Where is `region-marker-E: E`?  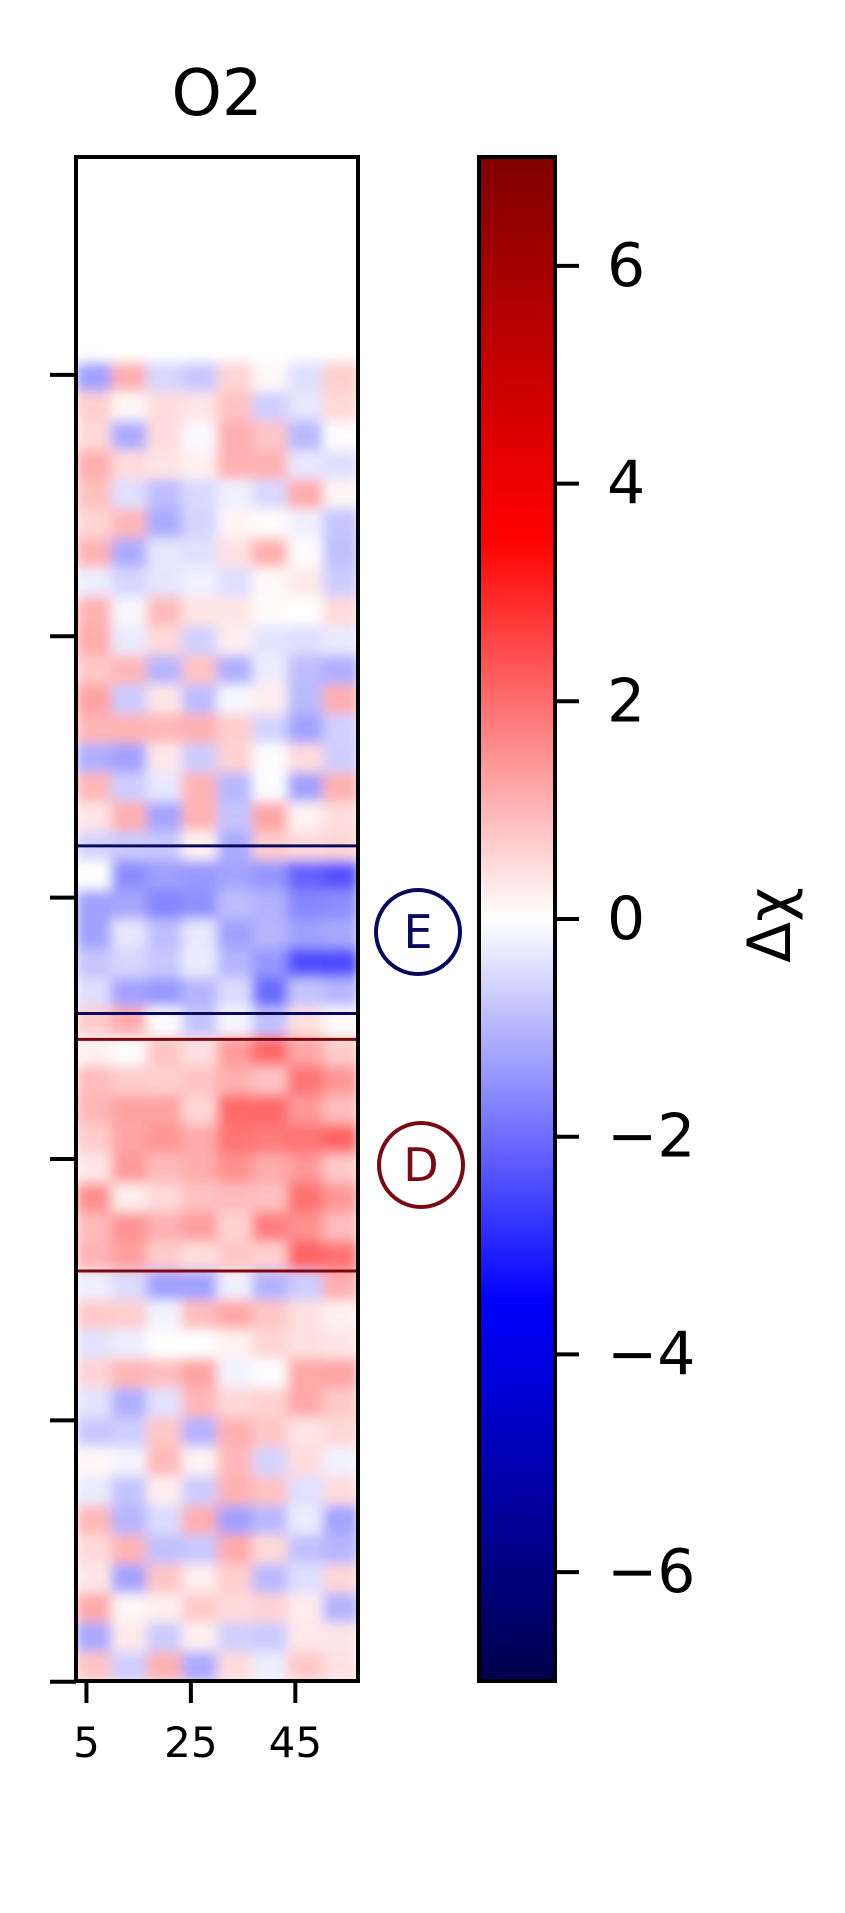 region-marker-E: E is located at coordinates (418, 932).